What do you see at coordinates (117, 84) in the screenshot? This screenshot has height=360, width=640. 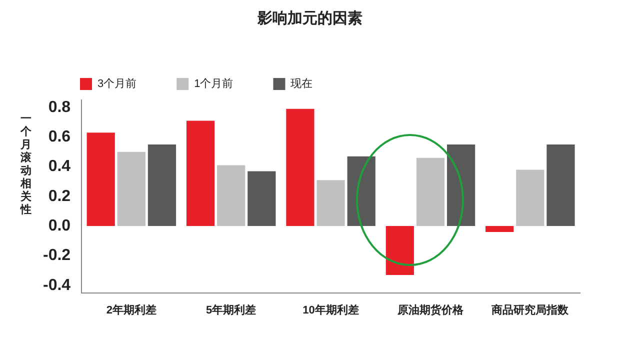 I see `legend-label: 3个月前` at bounding box center [117, 84].